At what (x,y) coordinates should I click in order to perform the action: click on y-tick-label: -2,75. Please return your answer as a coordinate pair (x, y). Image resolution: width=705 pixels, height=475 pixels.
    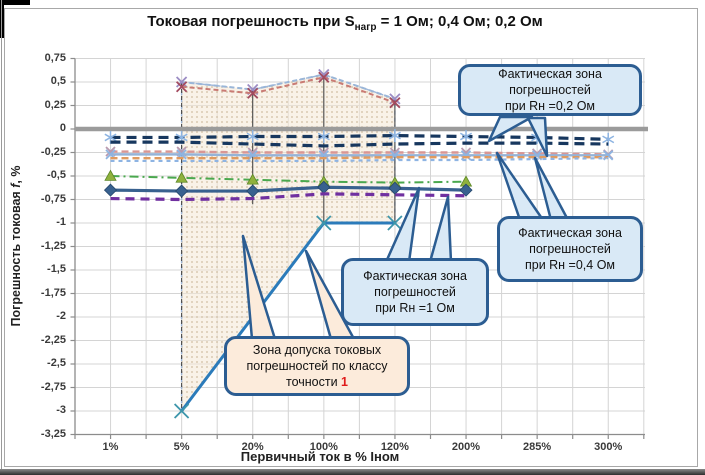
    Looking at the image, I should click on (53, 386).